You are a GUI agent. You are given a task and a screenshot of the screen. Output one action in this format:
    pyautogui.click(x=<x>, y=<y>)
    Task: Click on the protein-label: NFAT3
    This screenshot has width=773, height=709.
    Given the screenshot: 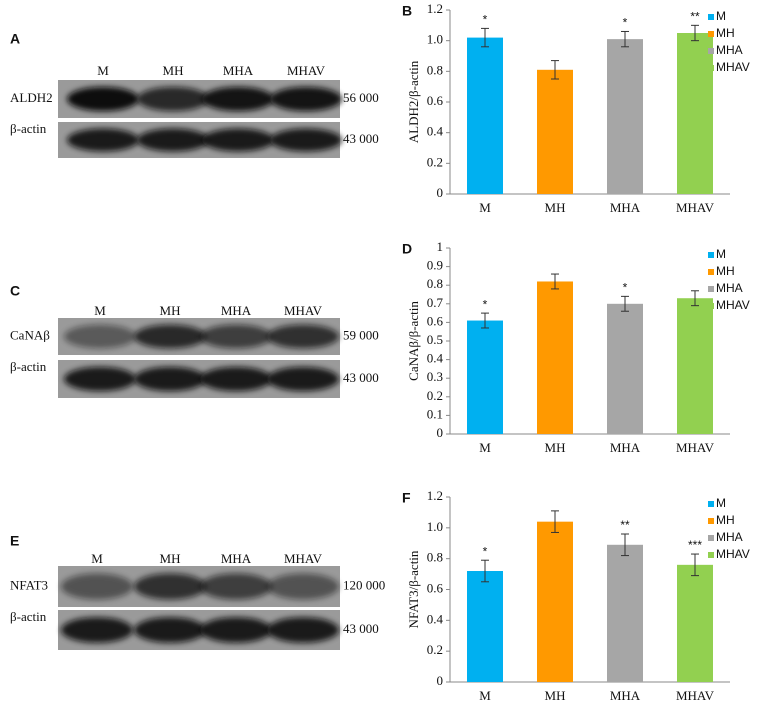 What is the action you would take?
    pyautogui.click(x=29, y=584)
    